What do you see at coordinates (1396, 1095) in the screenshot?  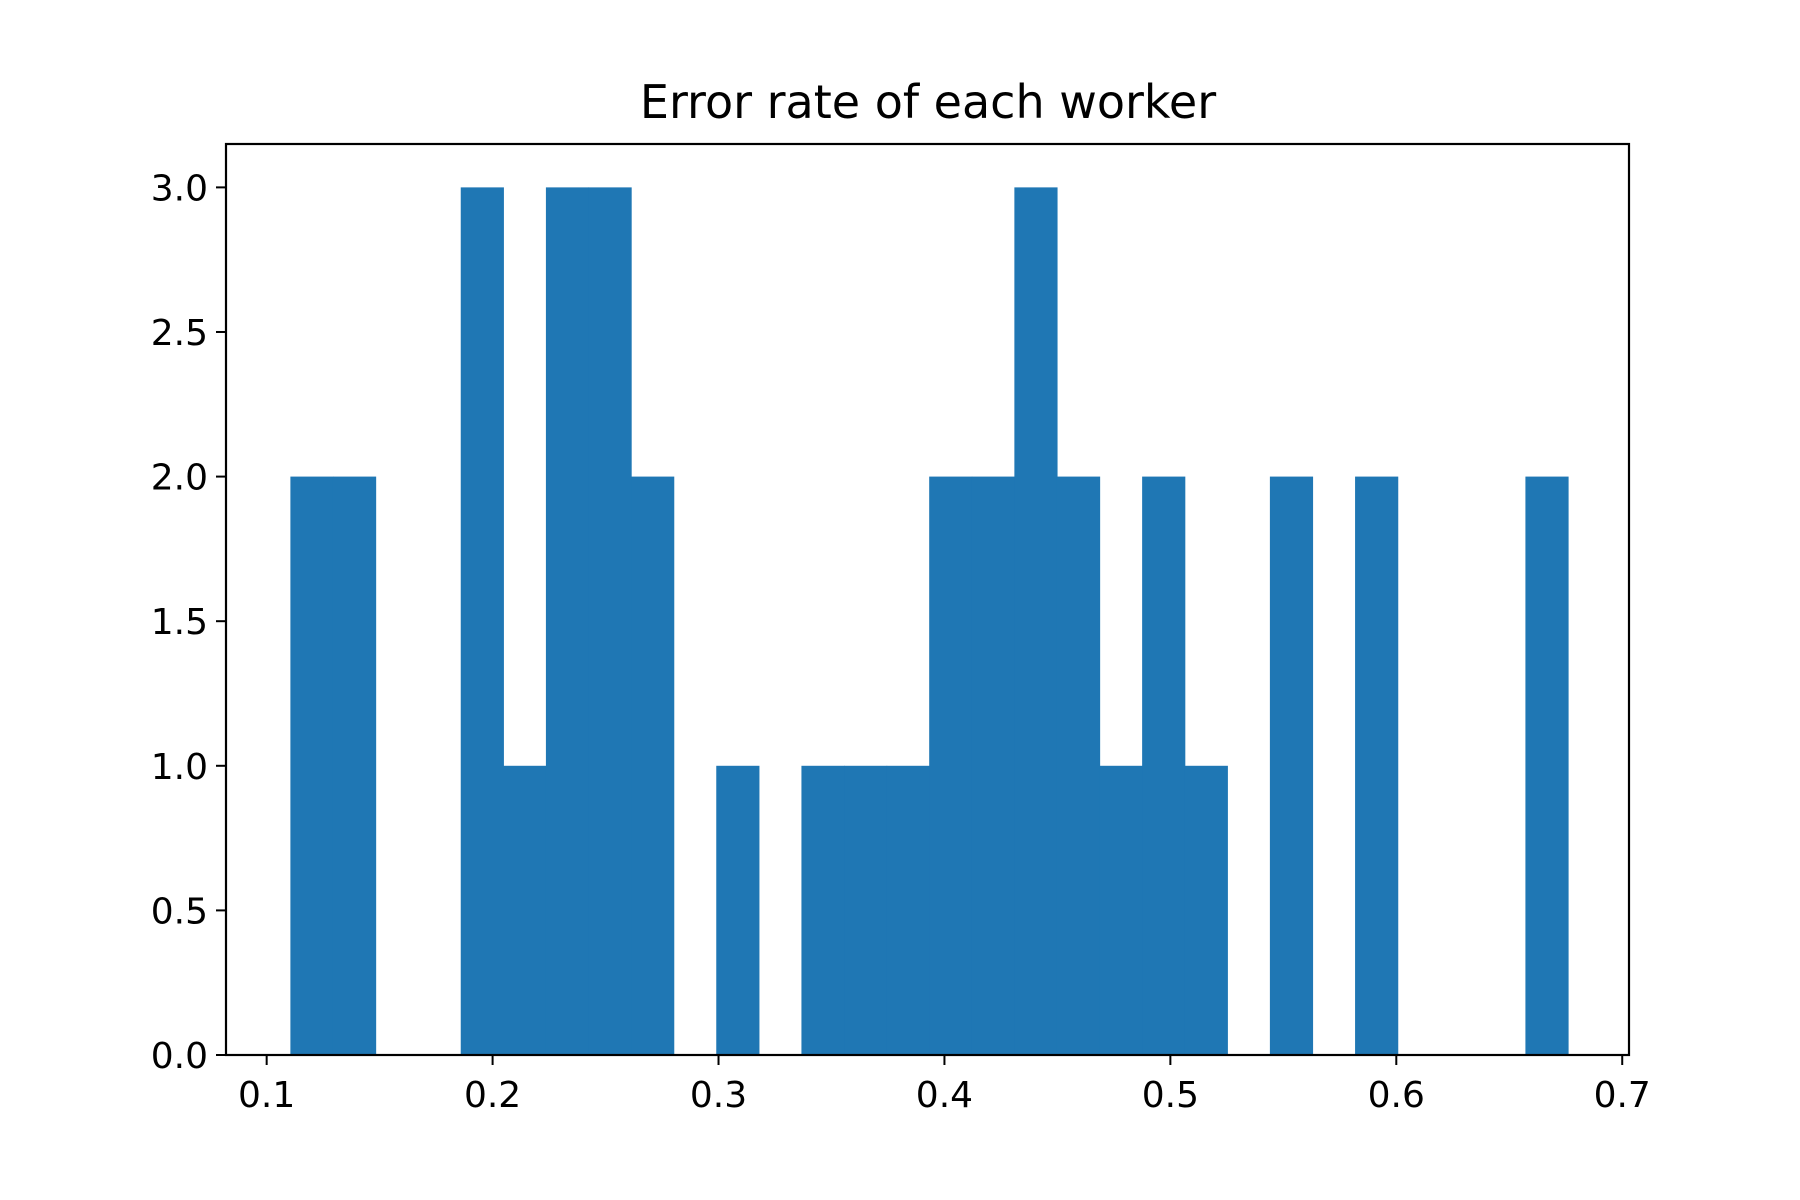 I see `x-tick-label: 0.6` at bounding box center [1396, 1095].